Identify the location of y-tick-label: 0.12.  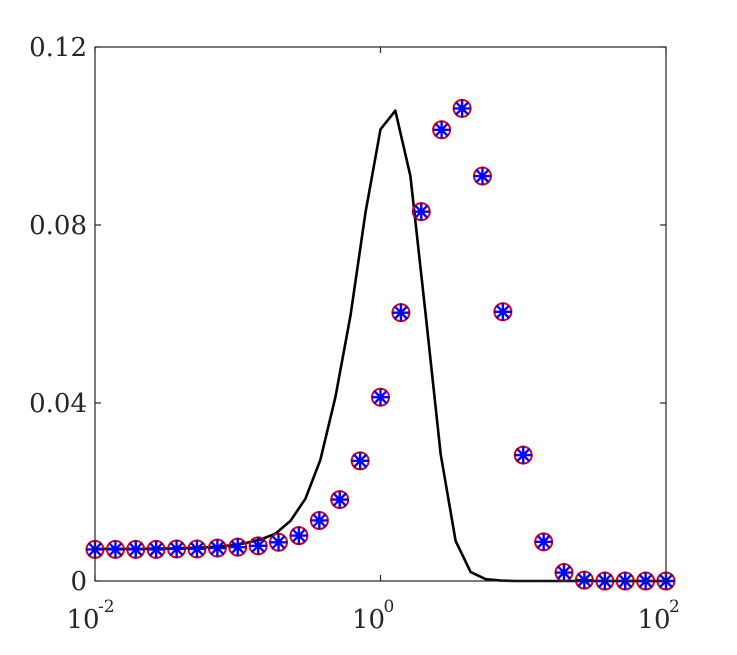
(58, 48).